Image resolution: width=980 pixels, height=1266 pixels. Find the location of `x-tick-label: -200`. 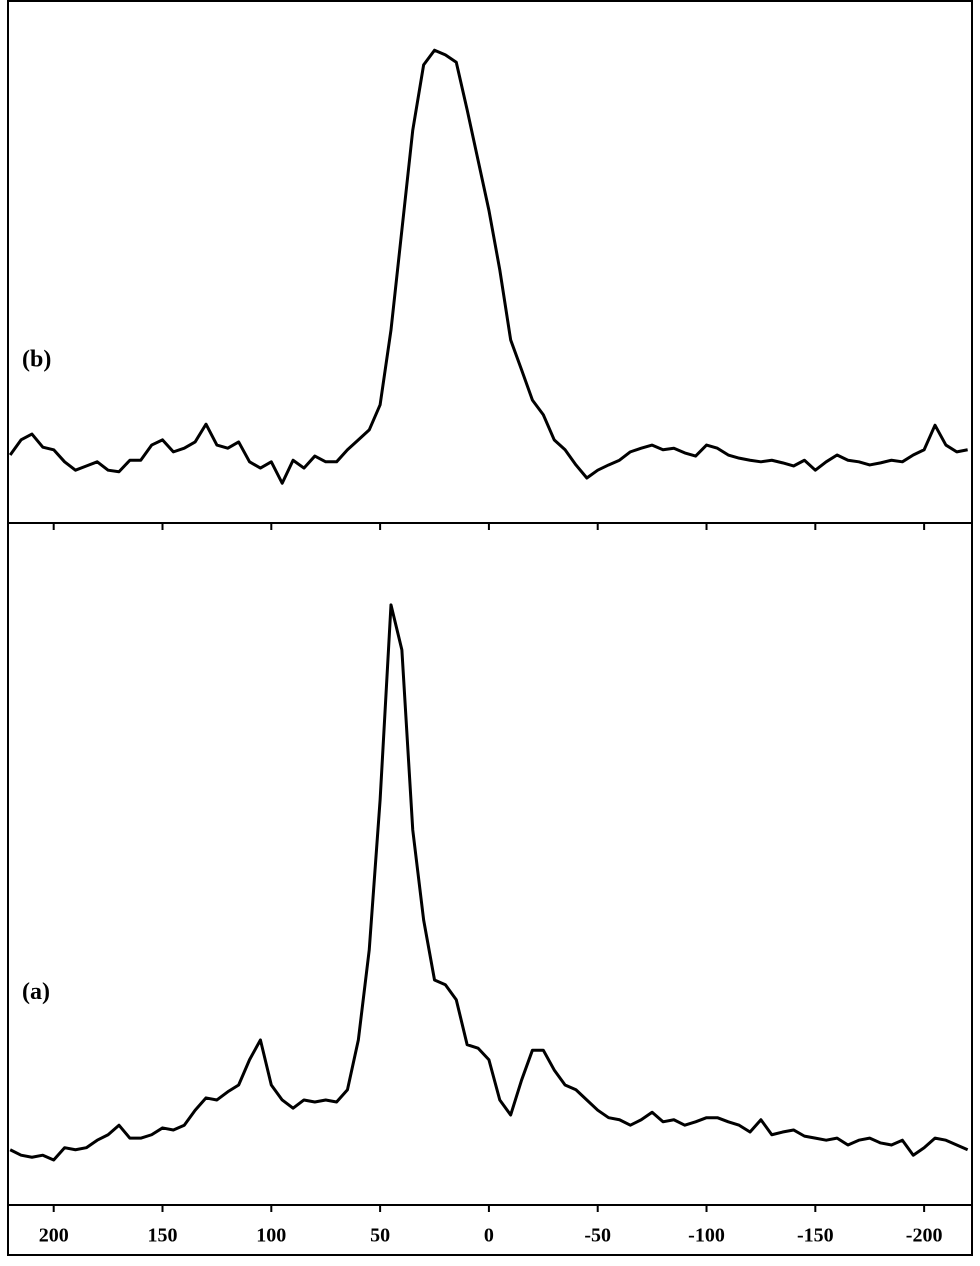

x-tick-label: -200 is located at coordinates (924, 1236).